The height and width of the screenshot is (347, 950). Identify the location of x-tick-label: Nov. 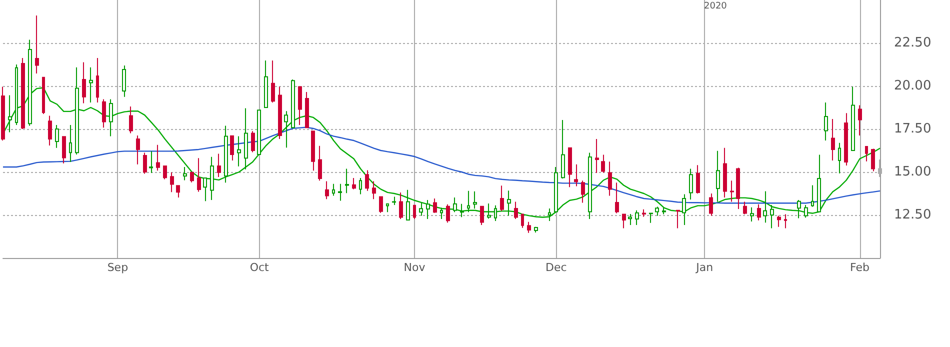
(415, 267).